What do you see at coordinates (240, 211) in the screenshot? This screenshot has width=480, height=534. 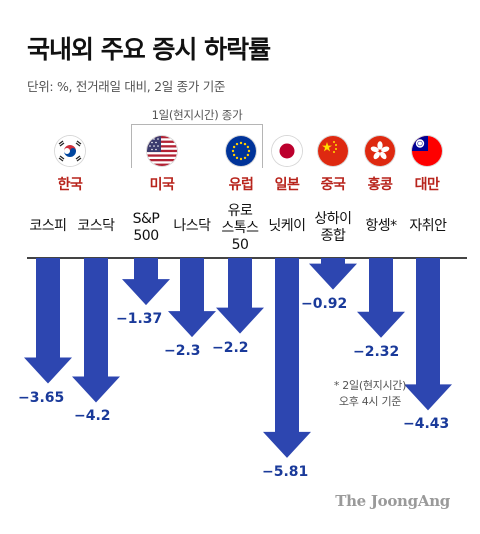 I see `index-label-line: 유로` at bounding box center [240, 211].